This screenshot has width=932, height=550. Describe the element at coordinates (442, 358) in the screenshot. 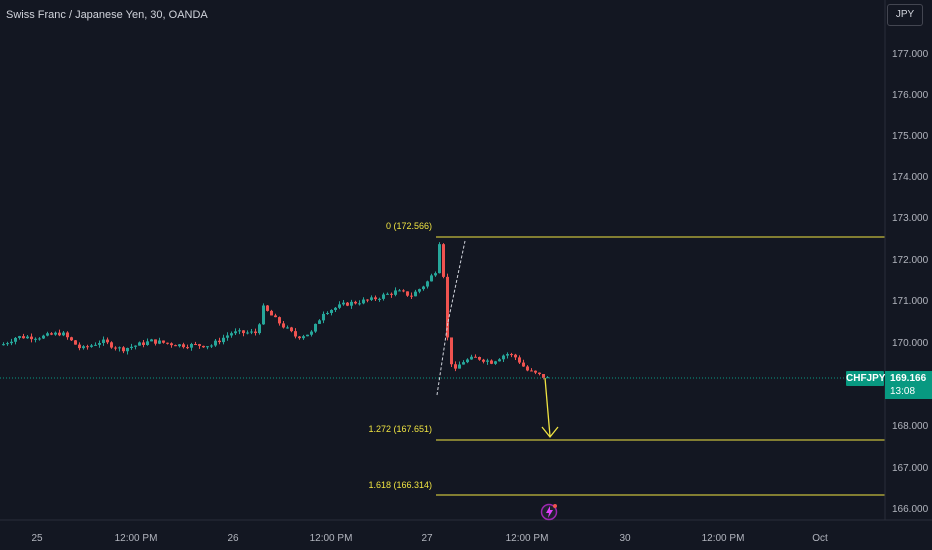

I see `trend-line-lower` at that location.